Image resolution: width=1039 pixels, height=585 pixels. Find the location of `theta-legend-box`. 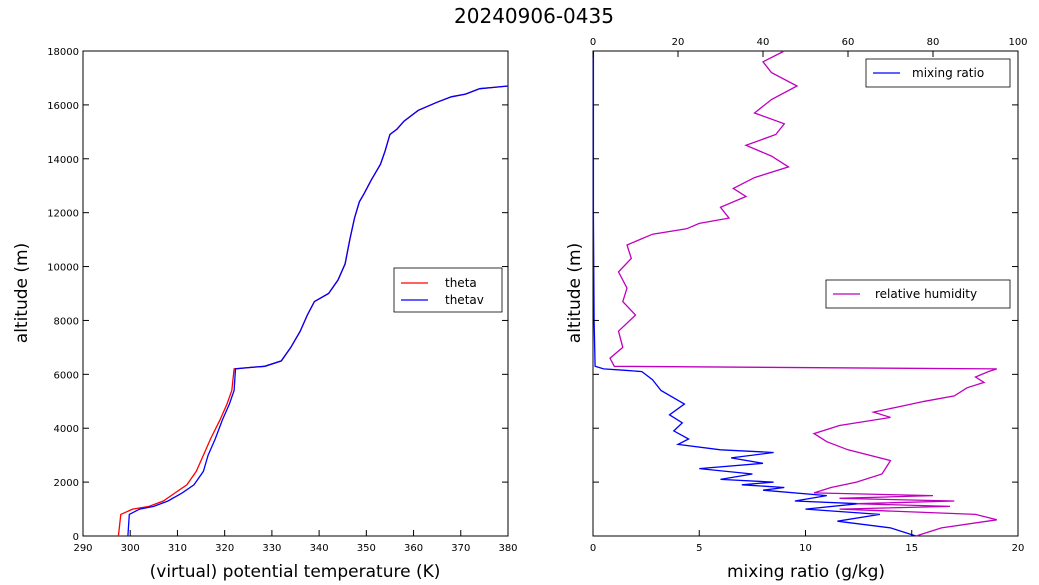

theta-legend-box is located at coordinates (448, 290).